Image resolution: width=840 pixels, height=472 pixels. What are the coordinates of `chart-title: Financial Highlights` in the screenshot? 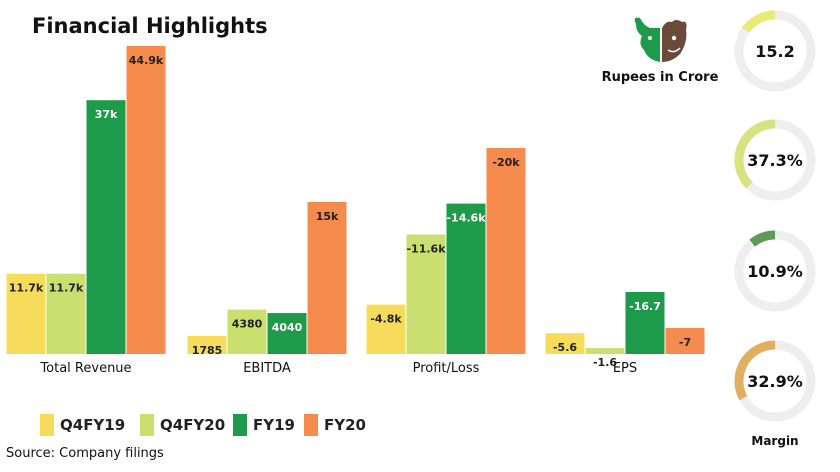 It's located at (150, 26).